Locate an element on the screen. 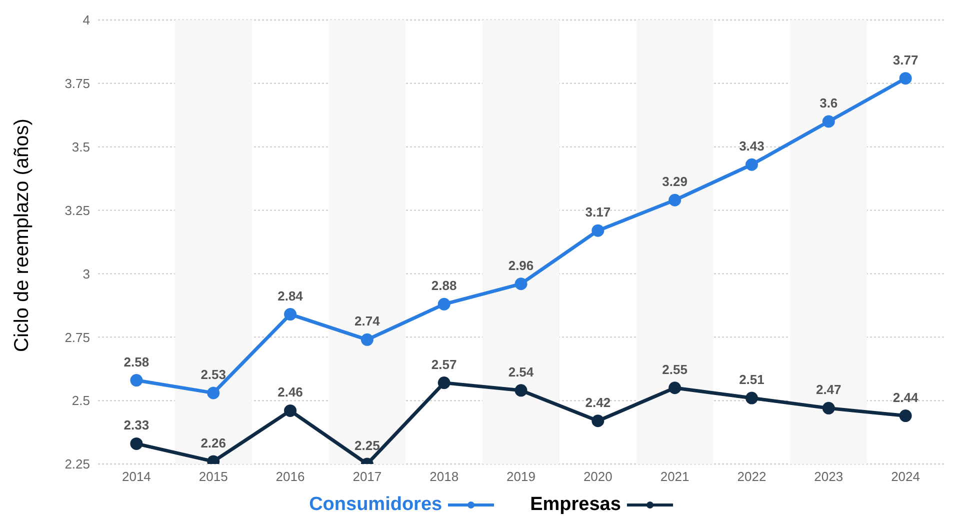  legend-label: Empresas is located at coordinates (576, 505).